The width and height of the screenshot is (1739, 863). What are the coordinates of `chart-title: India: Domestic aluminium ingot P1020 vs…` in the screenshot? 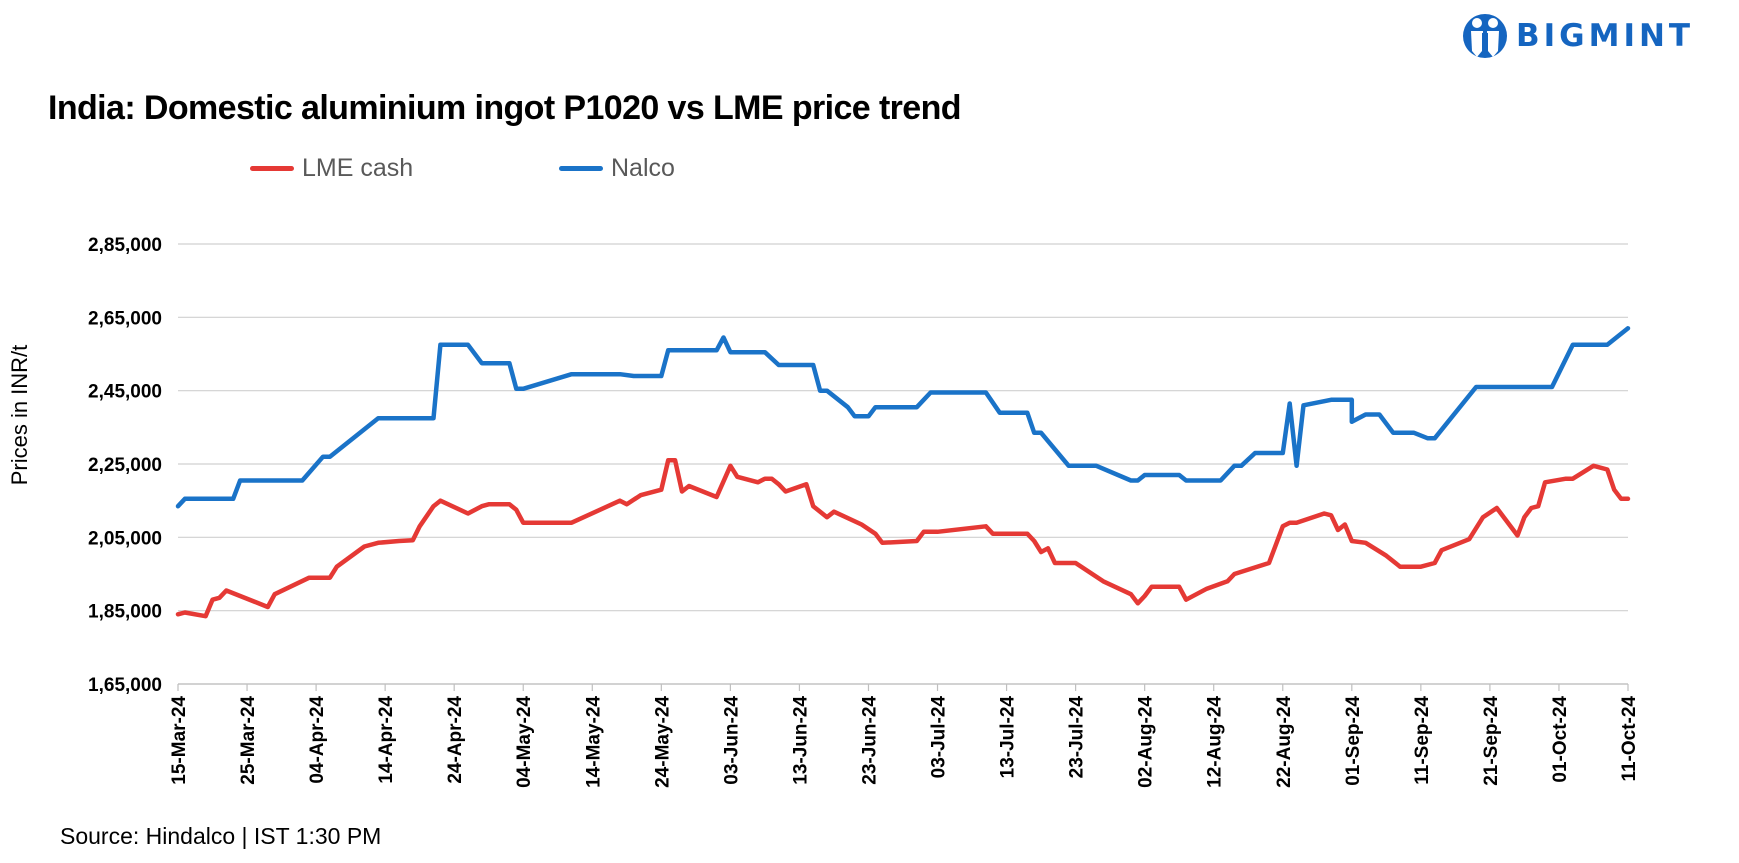 It's located at (505, 108).